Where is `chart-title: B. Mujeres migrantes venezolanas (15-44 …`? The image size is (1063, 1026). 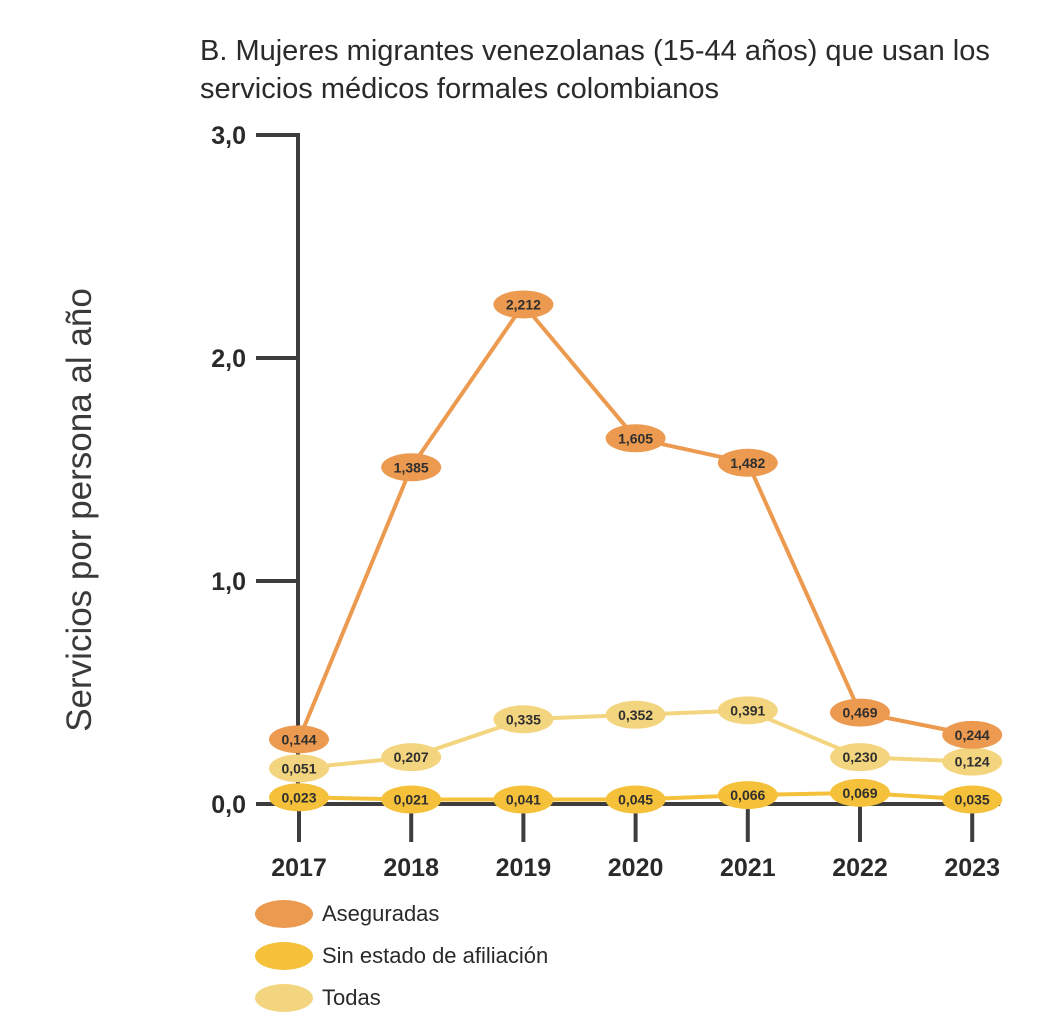
chart-title: B. Mujeres migrantes venezolanas (15-44 … is located at coordinates (595, 70).